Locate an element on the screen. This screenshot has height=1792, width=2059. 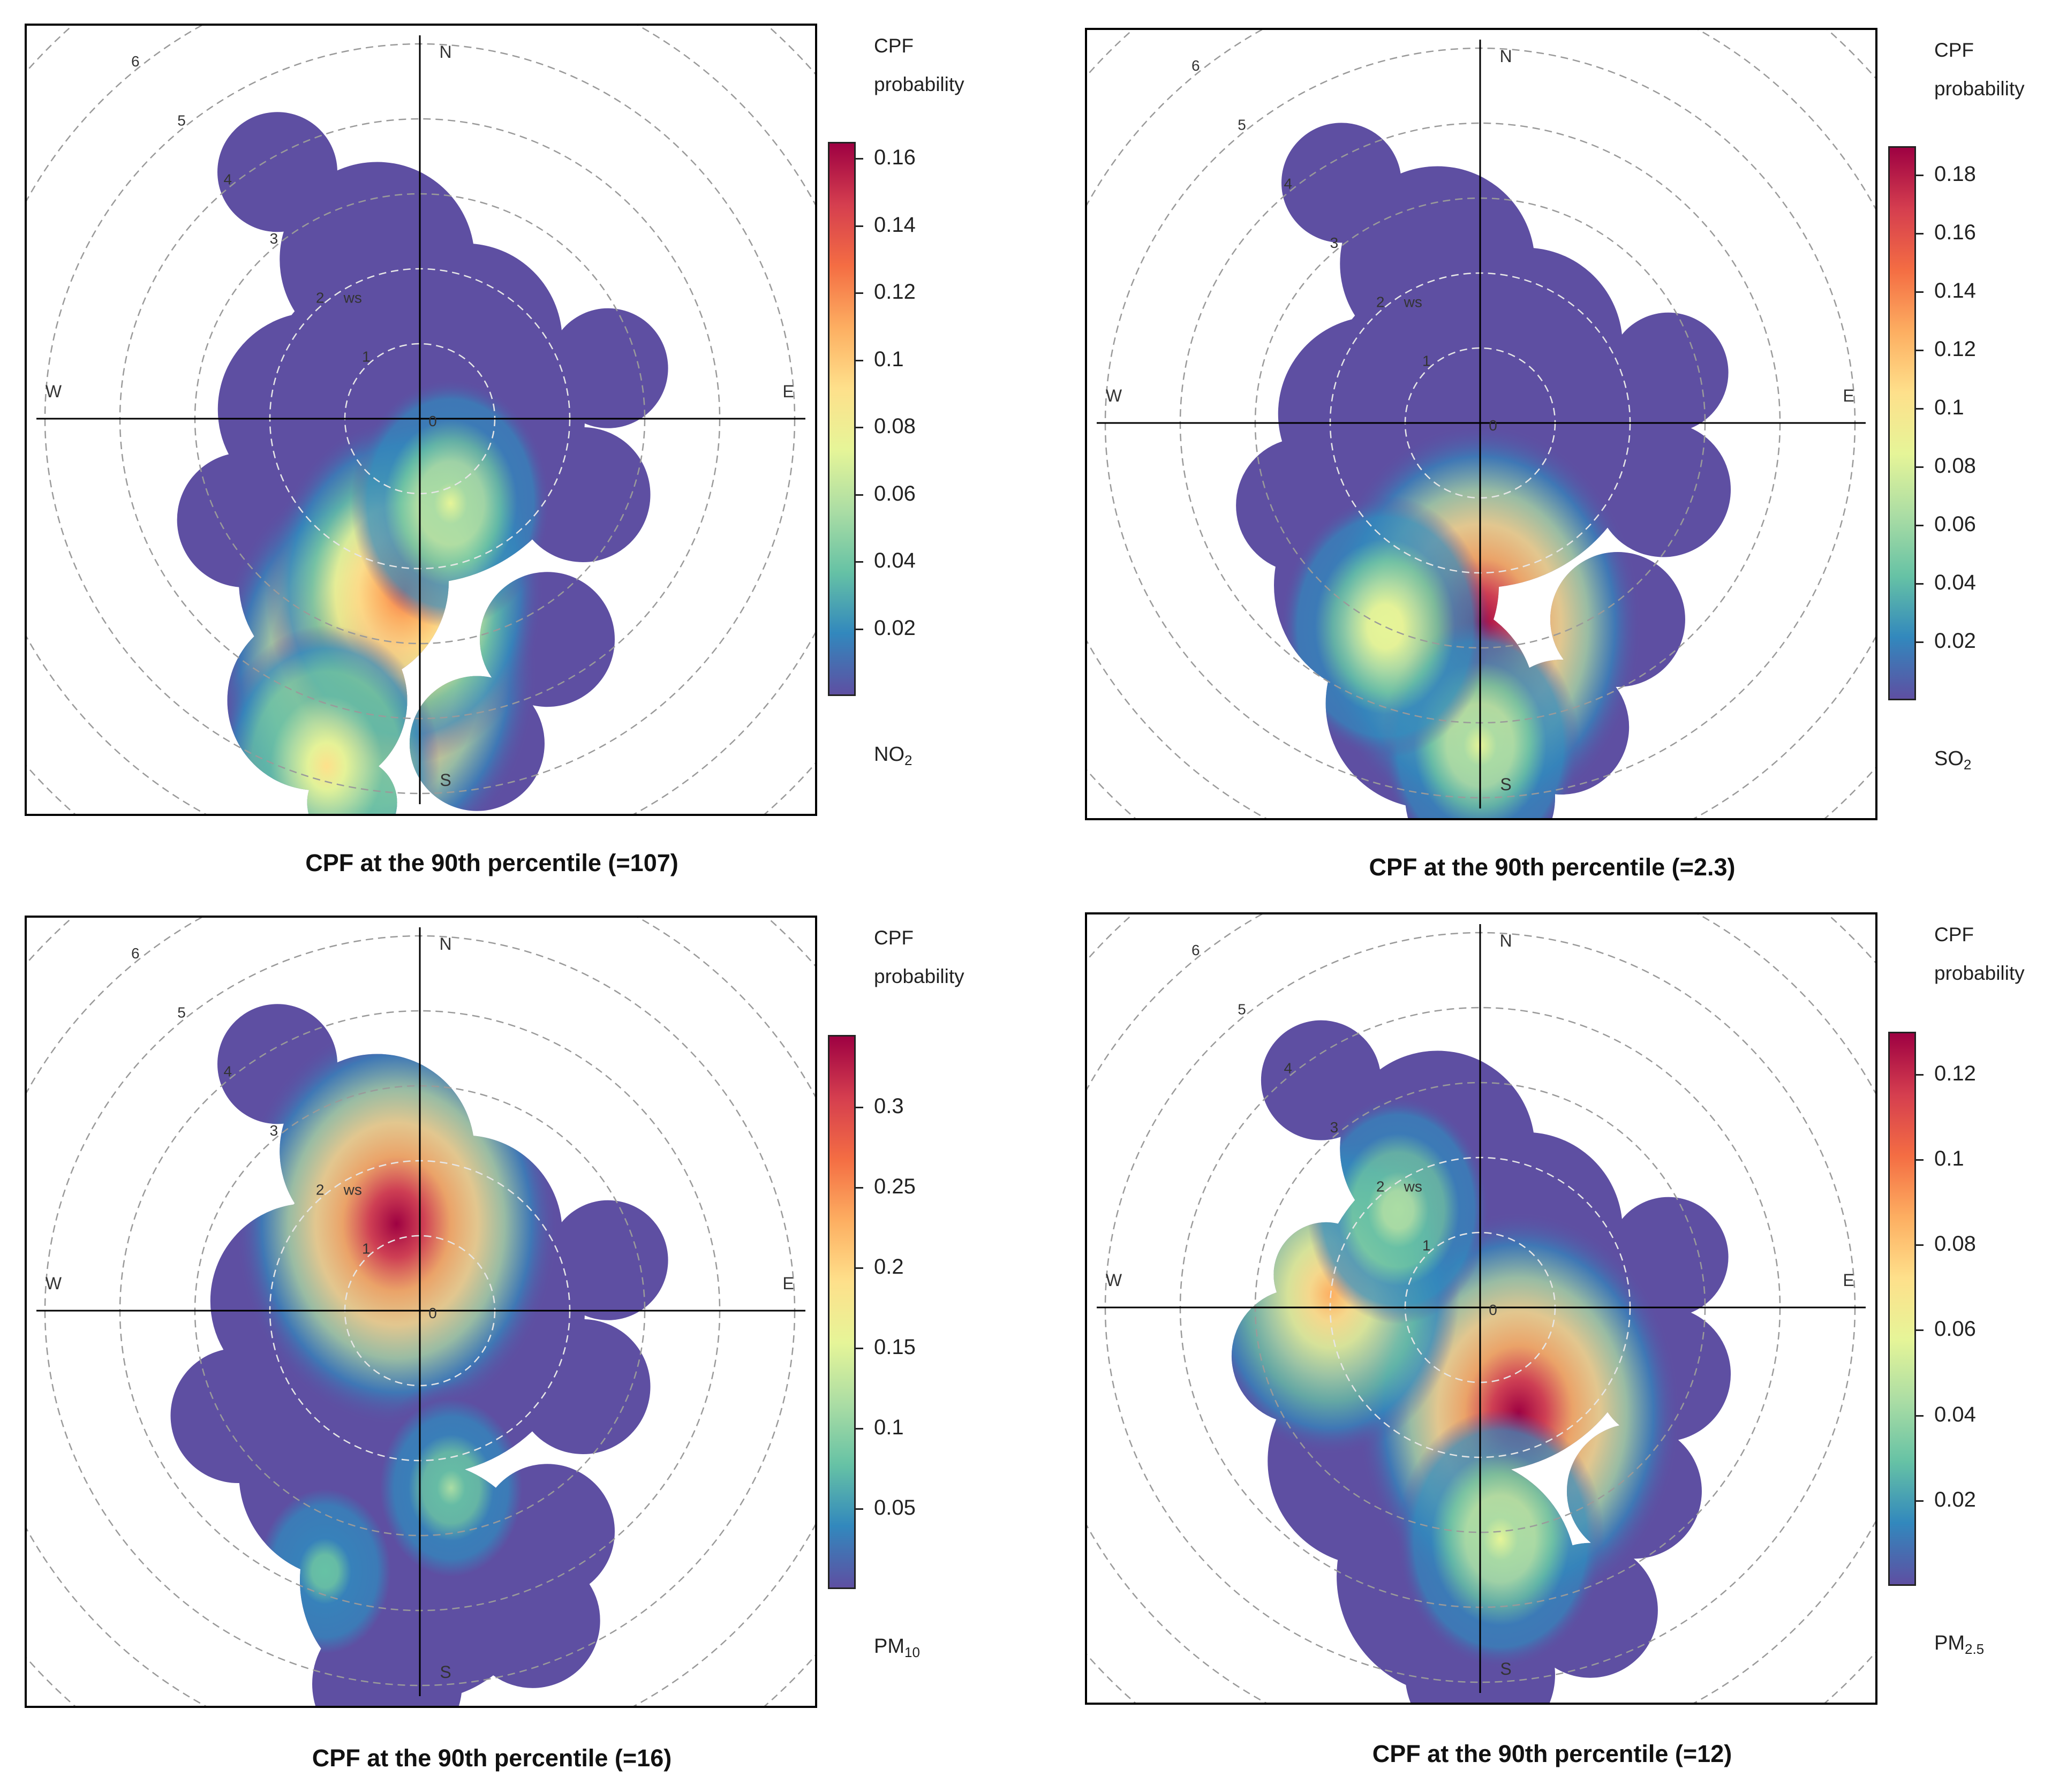
chart-caption: CPF at the 90th percentile (=12) is located at coordinates (1552, 1754).